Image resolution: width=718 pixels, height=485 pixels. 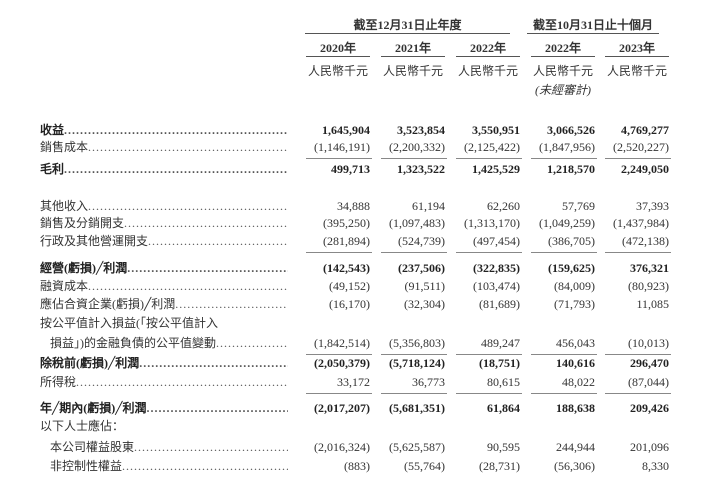 I want to click on row-label-text: 年╱期內(虧損)╱利潤, so click(x=93, y=408).